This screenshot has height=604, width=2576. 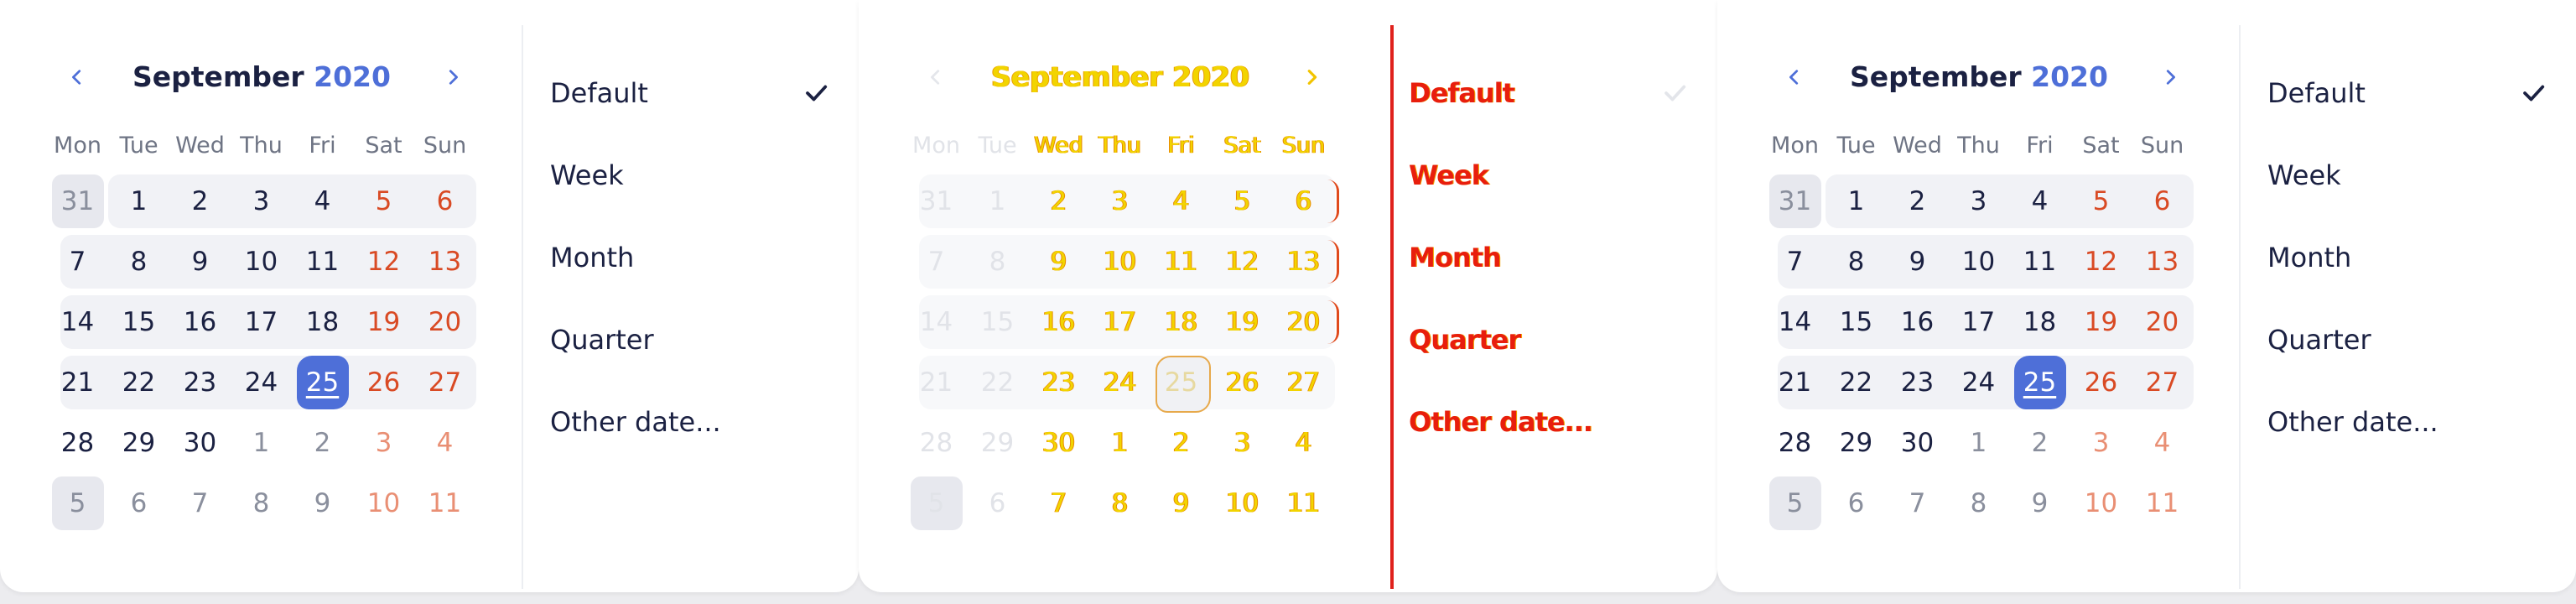 What do you see at coordinates (1917, 443) in the screenshot?
I see `day-cell: 30` at bounding box center [1917, 443].